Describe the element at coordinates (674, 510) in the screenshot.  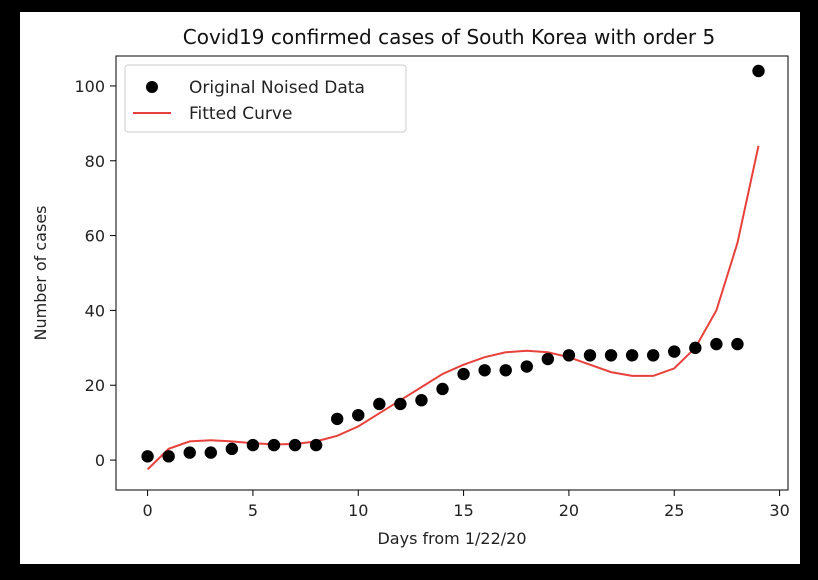
I see `x-tick-label: 25` at that location.